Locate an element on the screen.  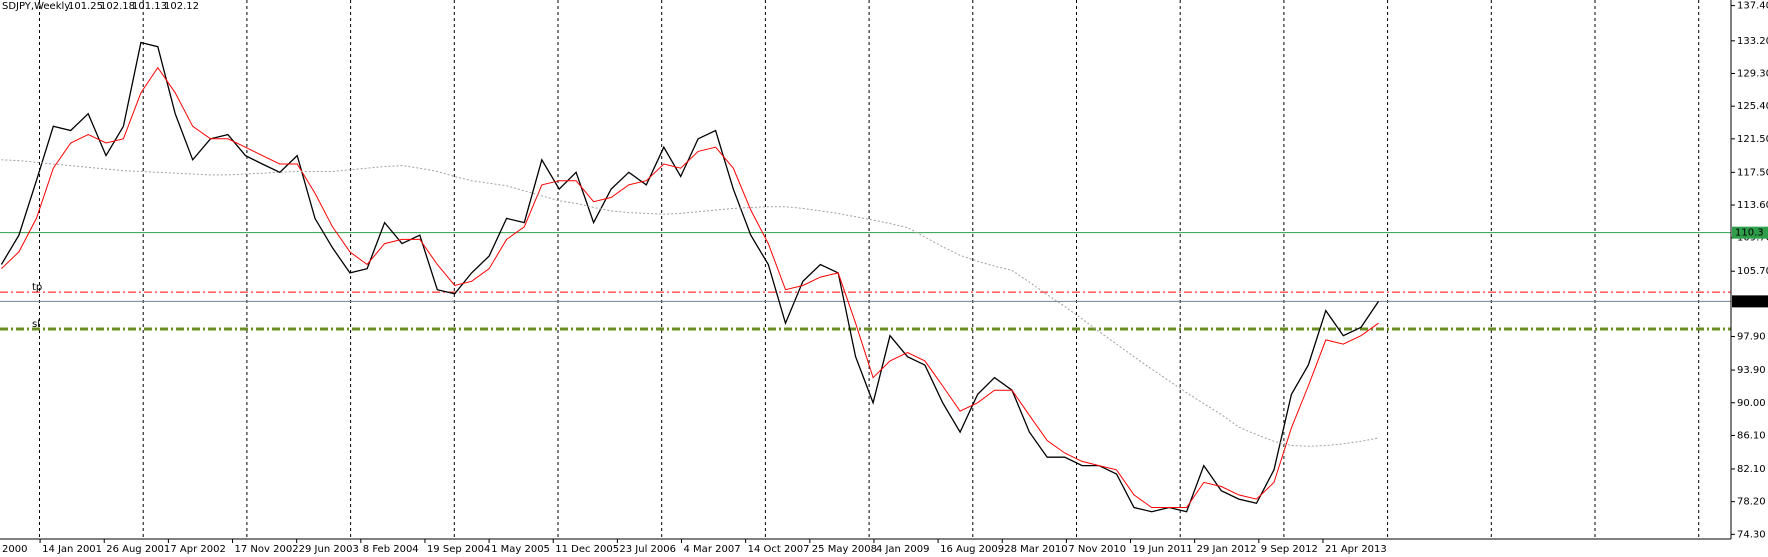
x-tick-label: 8 Feb 2004 is located at coordinates (391, 549).